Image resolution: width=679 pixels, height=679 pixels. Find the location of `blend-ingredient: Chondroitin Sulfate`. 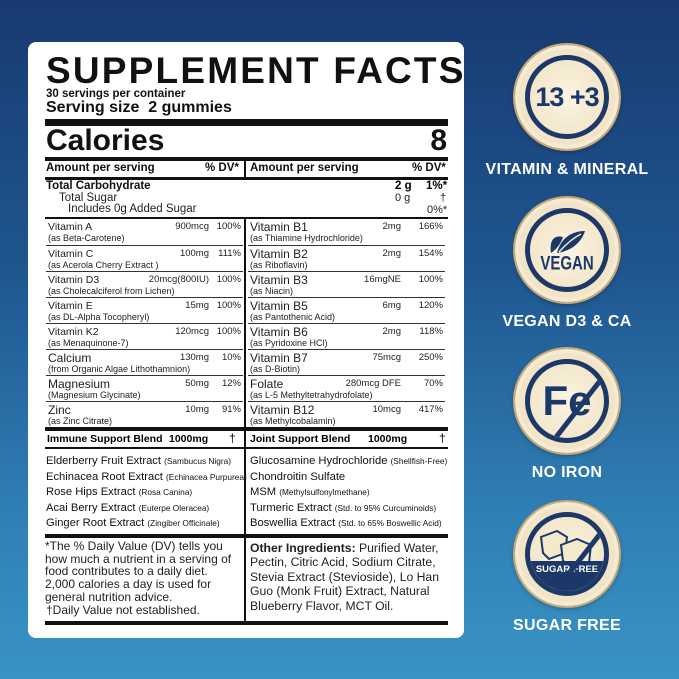

blend-ingredient: Chondroitin Sulfate is located at coordinates (348, 478).